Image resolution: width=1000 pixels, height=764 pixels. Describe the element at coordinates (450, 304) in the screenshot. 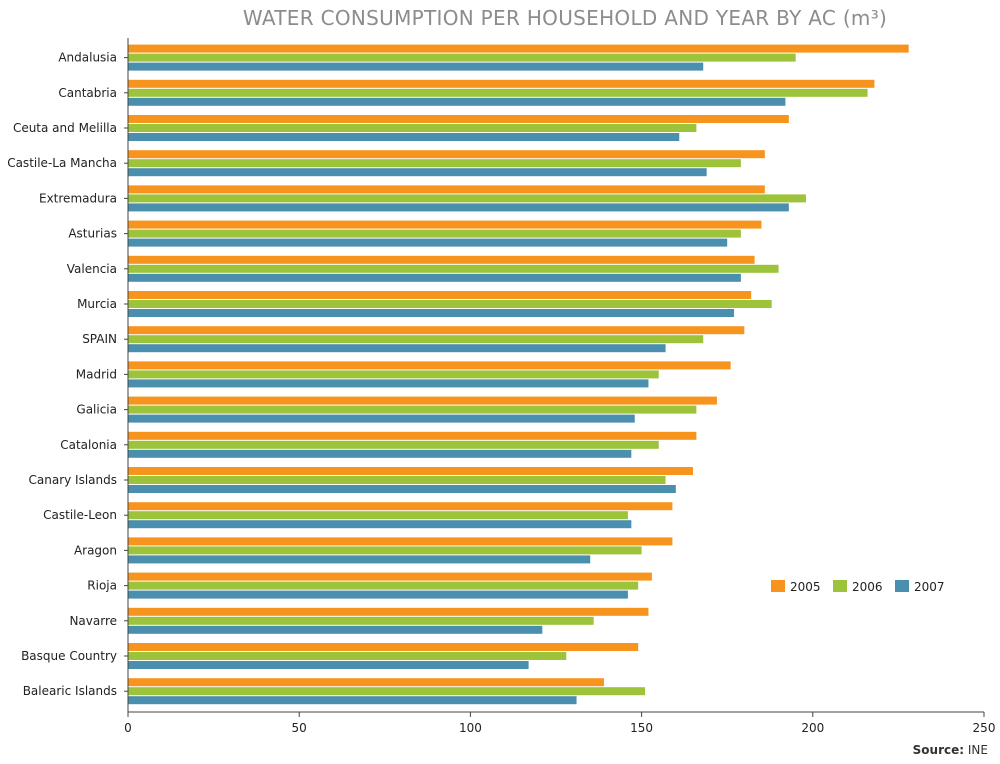

I see `bar-murcia-2006` at that location.